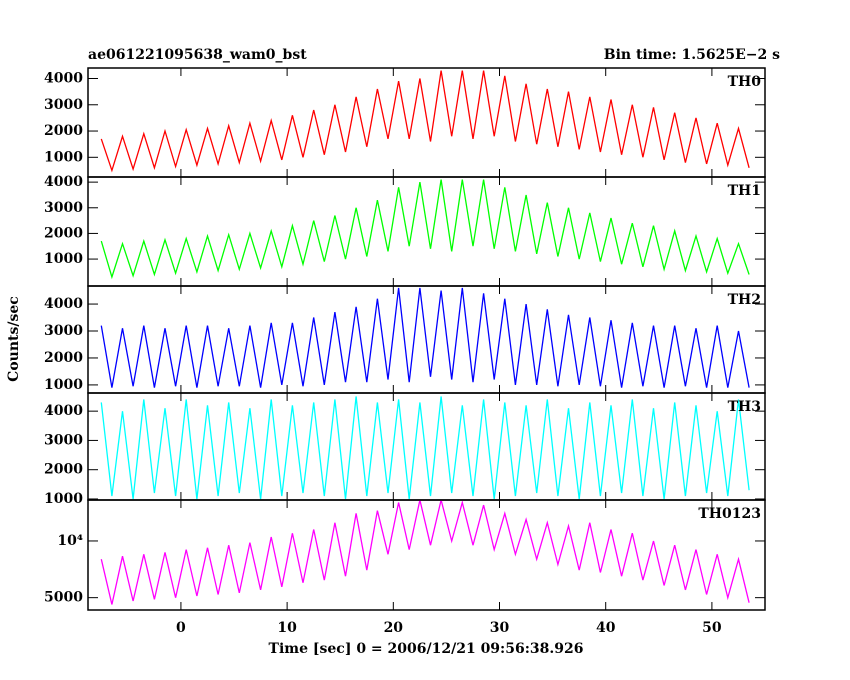 This screenshot has width=850, height=680. What do you see at coordinates (500, 628) in the screenshot?
I see `x-tick-label: 30` at bounding box center [500, 628].